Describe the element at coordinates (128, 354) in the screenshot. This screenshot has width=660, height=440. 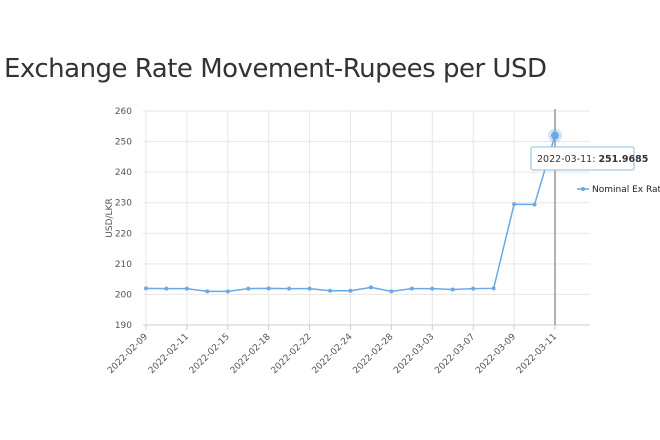
I see `x-tick-label: 2022-02-09` at that location.